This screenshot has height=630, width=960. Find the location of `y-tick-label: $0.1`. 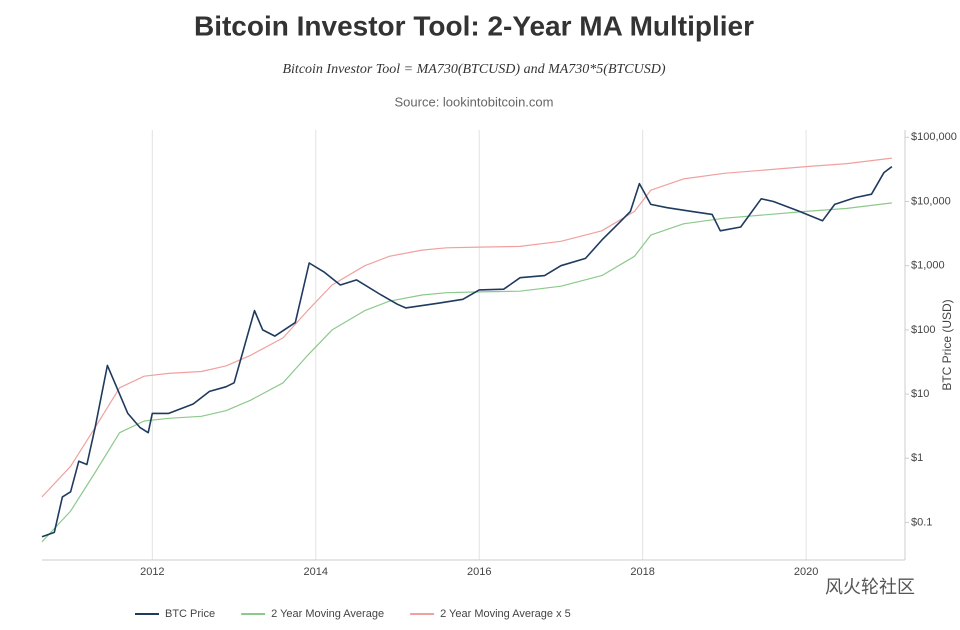

y-tick-label: $0.1 is located at coordinates (921, 522).